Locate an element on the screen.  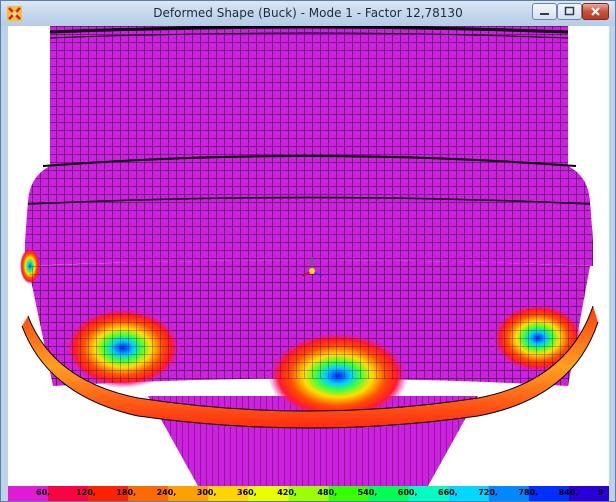
maximize-button is located at coordinates (569, 11).